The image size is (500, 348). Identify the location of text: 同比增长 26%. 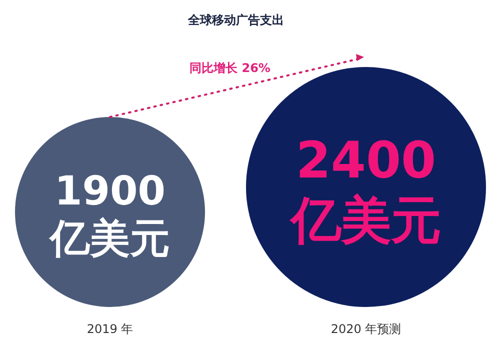
(230, 68).